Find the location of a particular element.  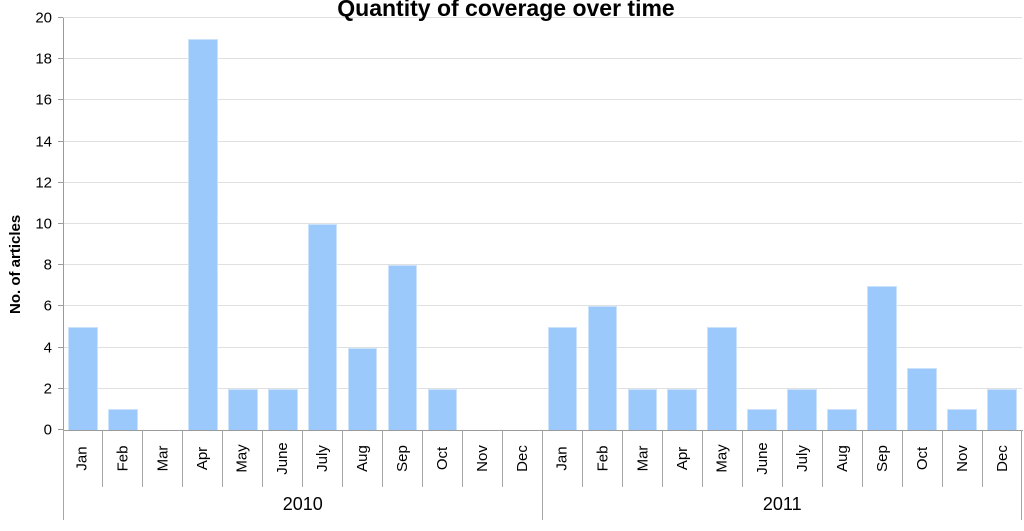

y-tick-marks is located at coordinates (60, 223).